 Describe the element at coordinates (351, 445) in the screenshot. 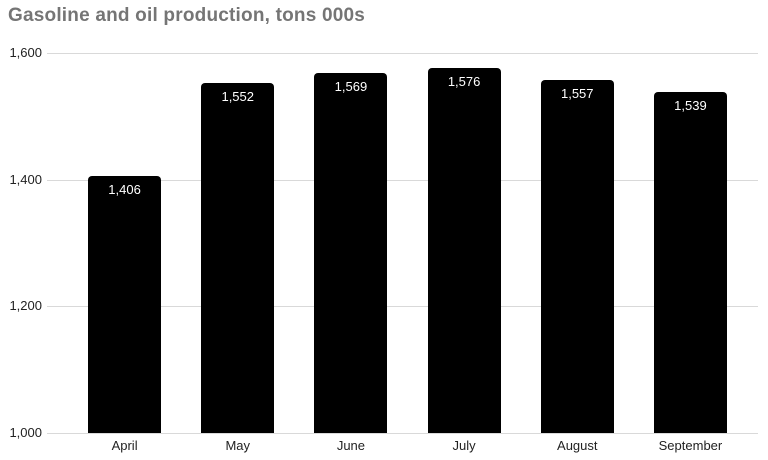

I see `x-tick-label: June` at that location.